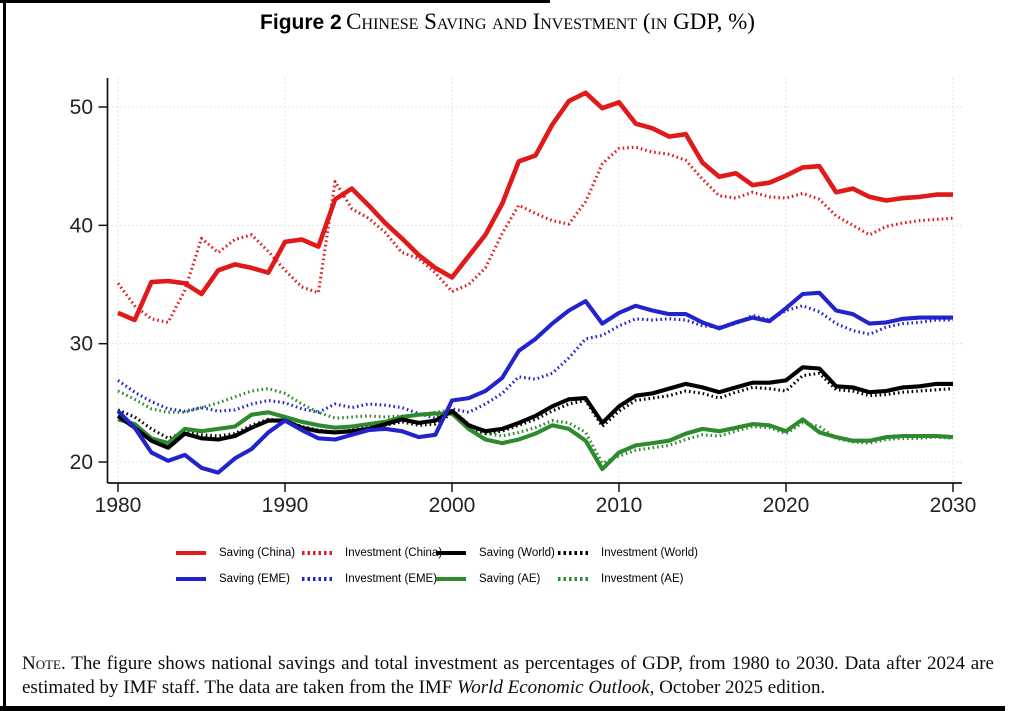 This screenshot has height=711, width=1015. What do you see at coordinates (619, 505) in the screenshot?
I see `x-tick-label: 2010` at bounding box center [619, 505].